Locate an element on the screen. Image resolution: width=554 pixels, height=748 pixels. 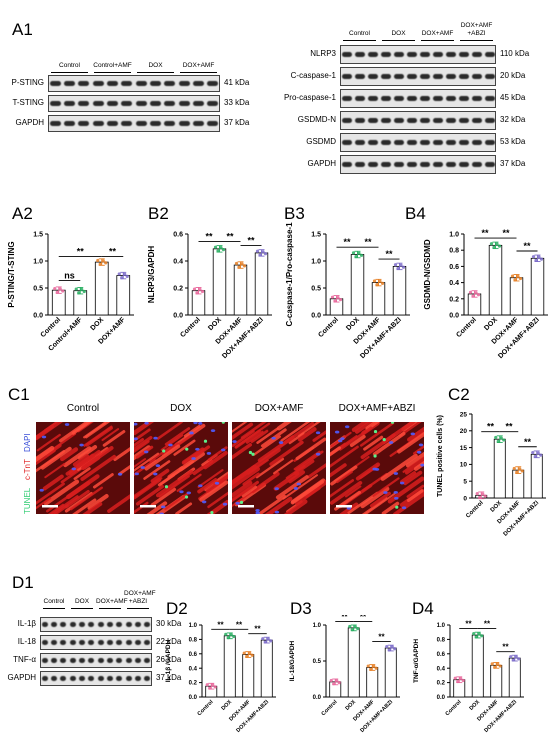
y-axis-label: NLRP3/GAPDH is located at coordinates (151, 275).